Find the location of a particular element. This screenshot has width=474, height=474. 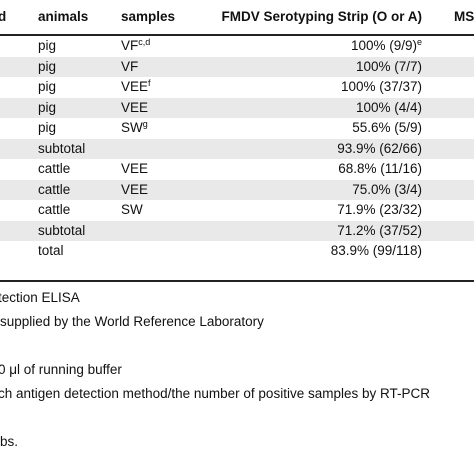

table-row: cattle VEE 68.8% (11/16) is located at coordinates (237, 169).